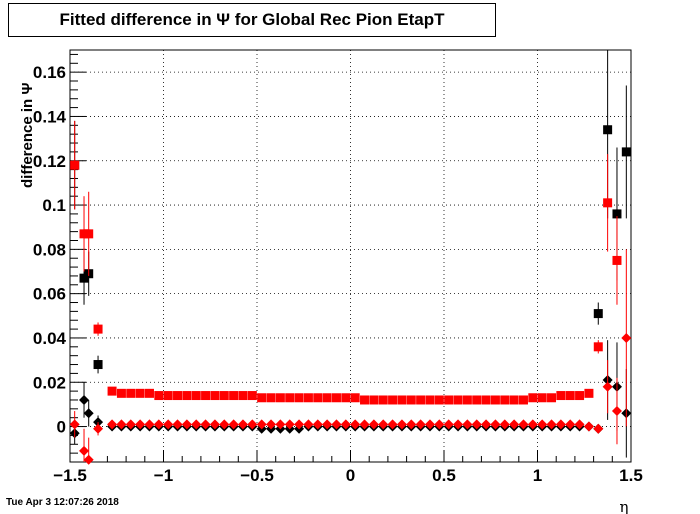 The width and height of the screenshot is (700, 514). I want to click on x-tick-label: 0, so click(350, 475).